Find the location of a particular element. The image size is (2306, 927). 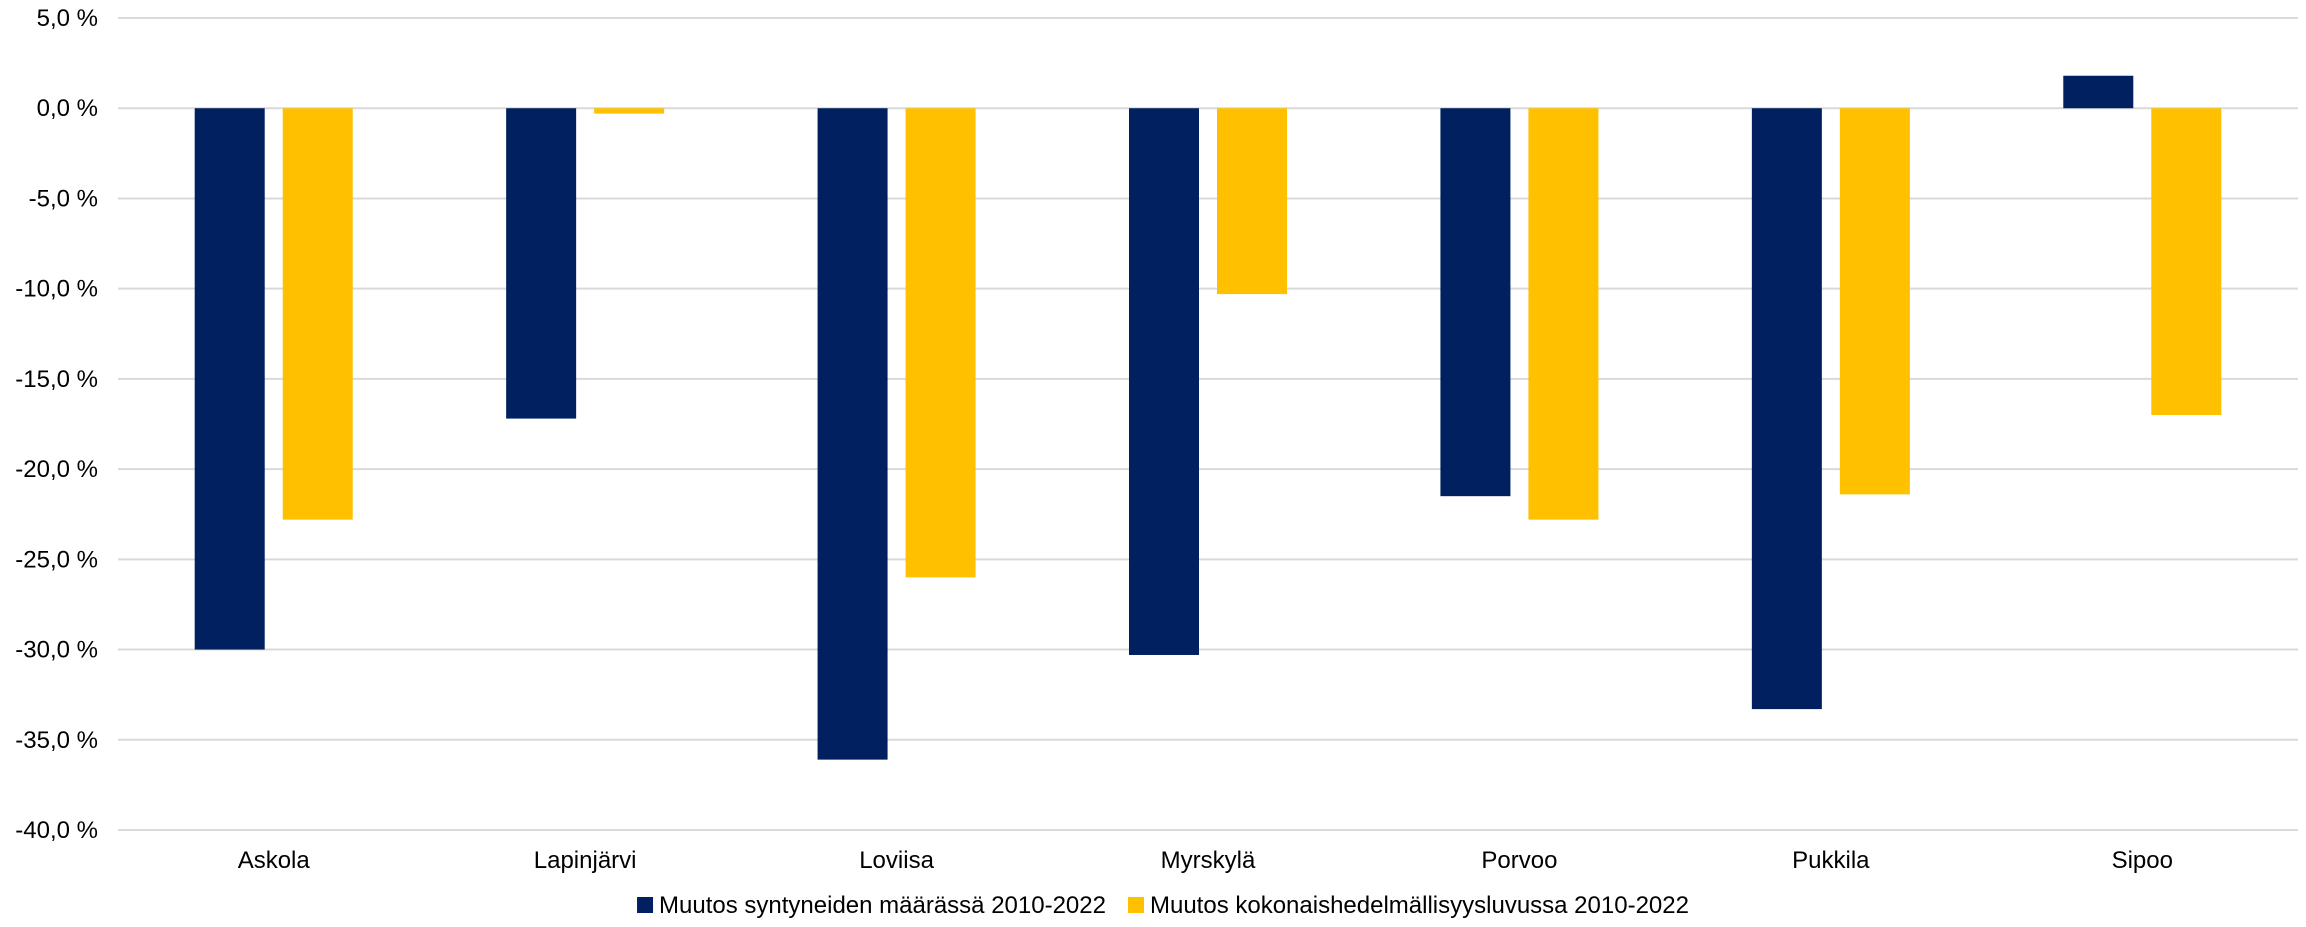

x-category-label: Pukkila is located at coordinates (1831, 860).